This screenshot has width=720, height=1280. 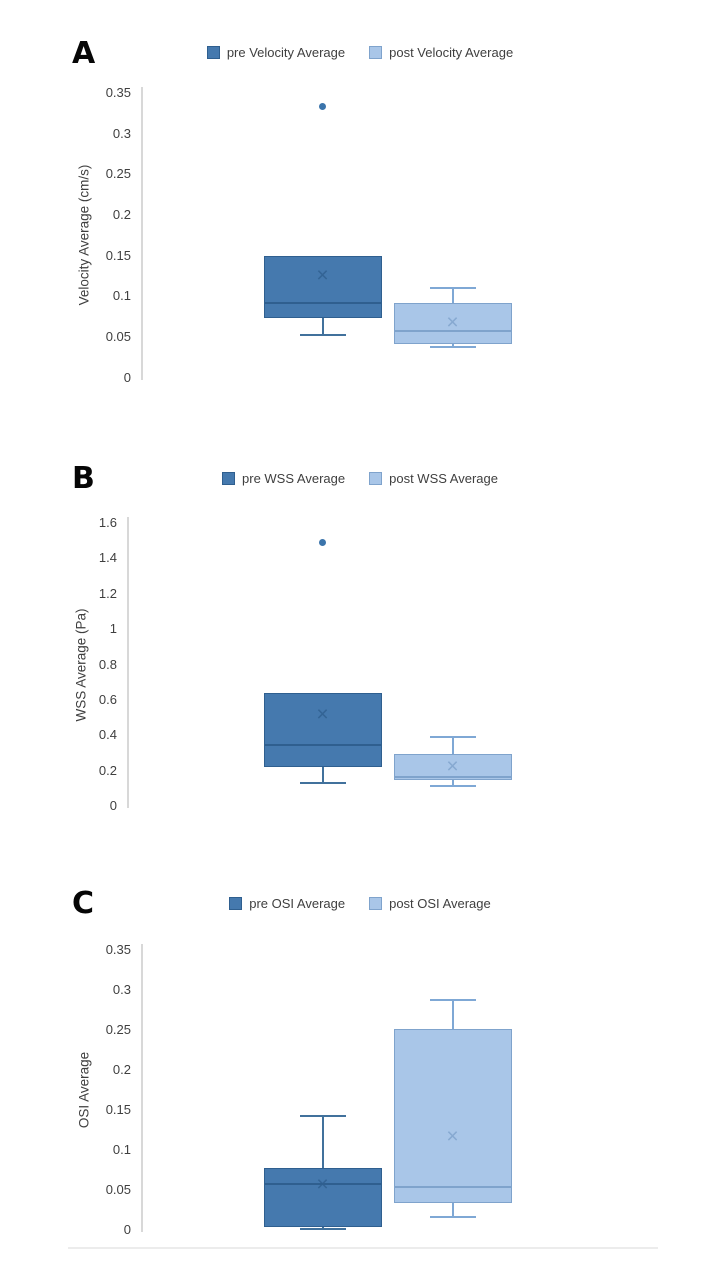 I want to click on legend-item-post: post WSS Average, so click(x=433, y=478).